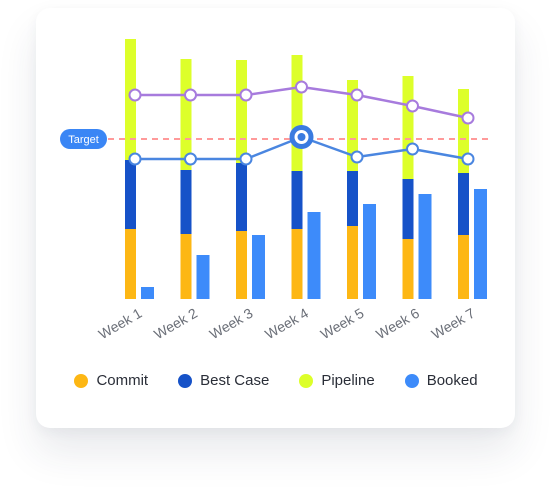 Image resolution: width=552 pixels, height=500 pixels. Describe the element at coordinates (397, 324) in the screenshot. I see `x-tick-label-week-6: Week 6` at that location.